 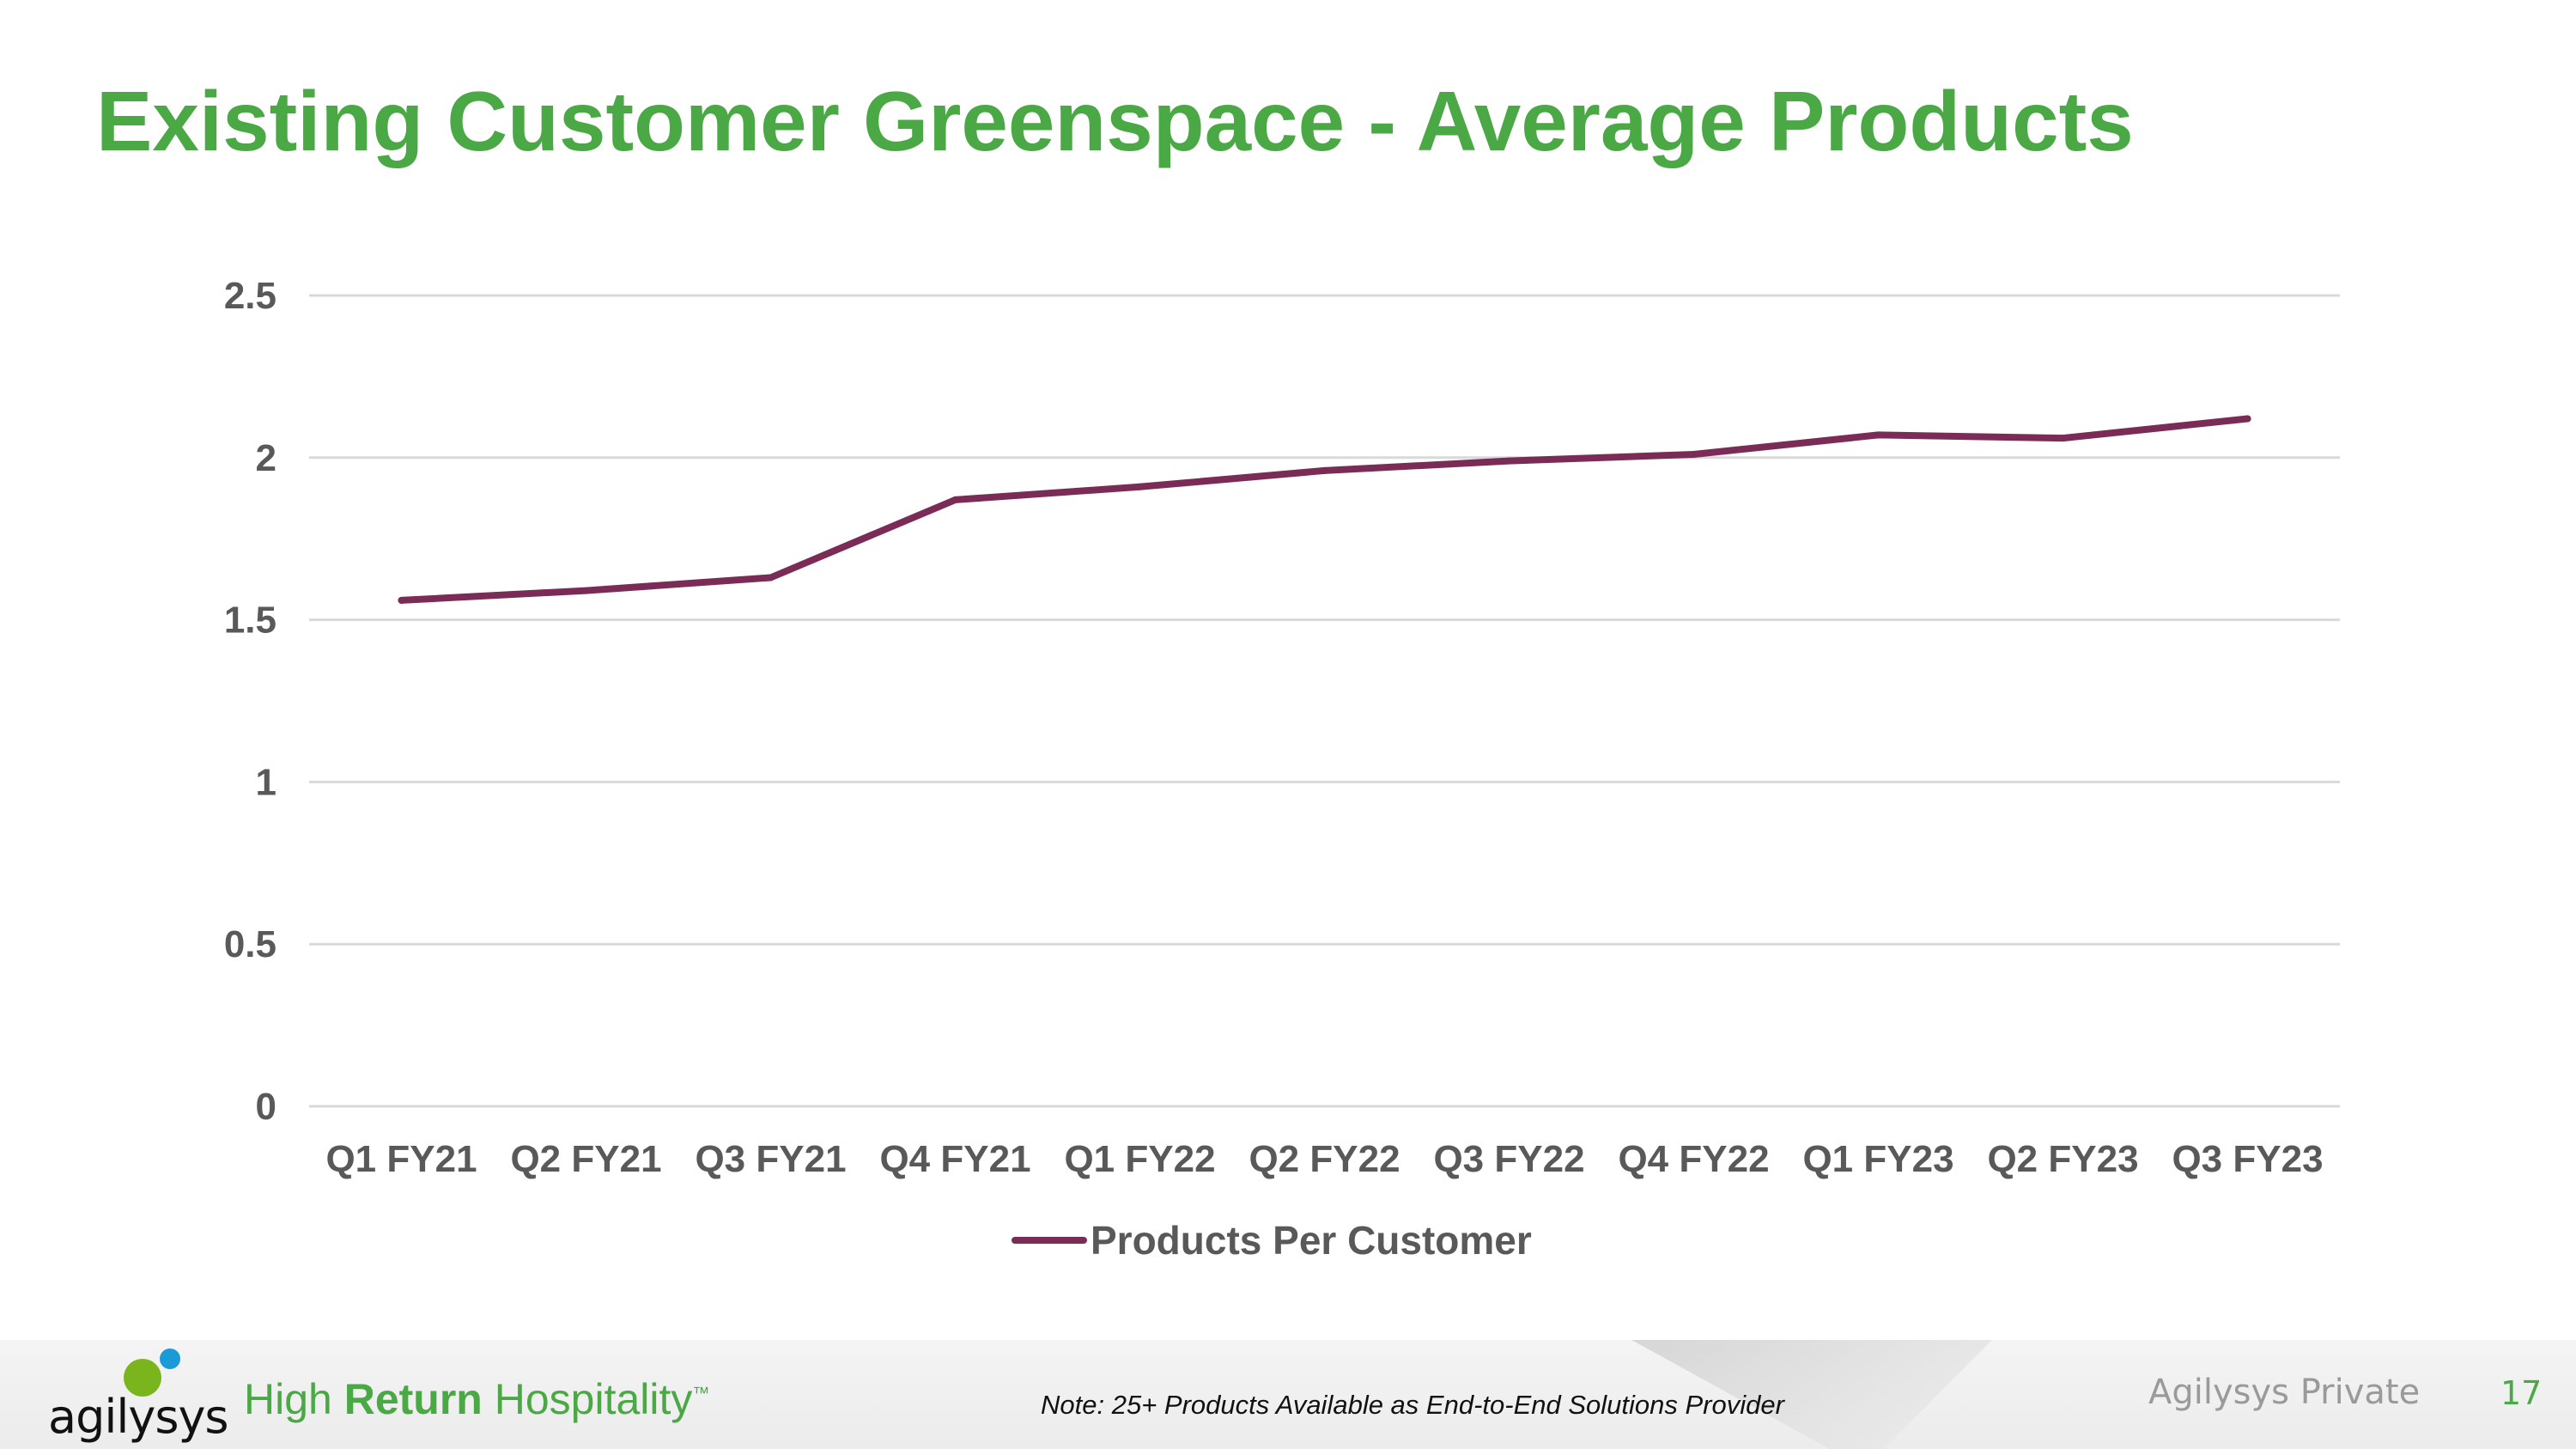 What do you see at coordinates (143, 1378) in the screenshot?
I see `logo-green-dot-icon` at bounding box center [143, 1378].